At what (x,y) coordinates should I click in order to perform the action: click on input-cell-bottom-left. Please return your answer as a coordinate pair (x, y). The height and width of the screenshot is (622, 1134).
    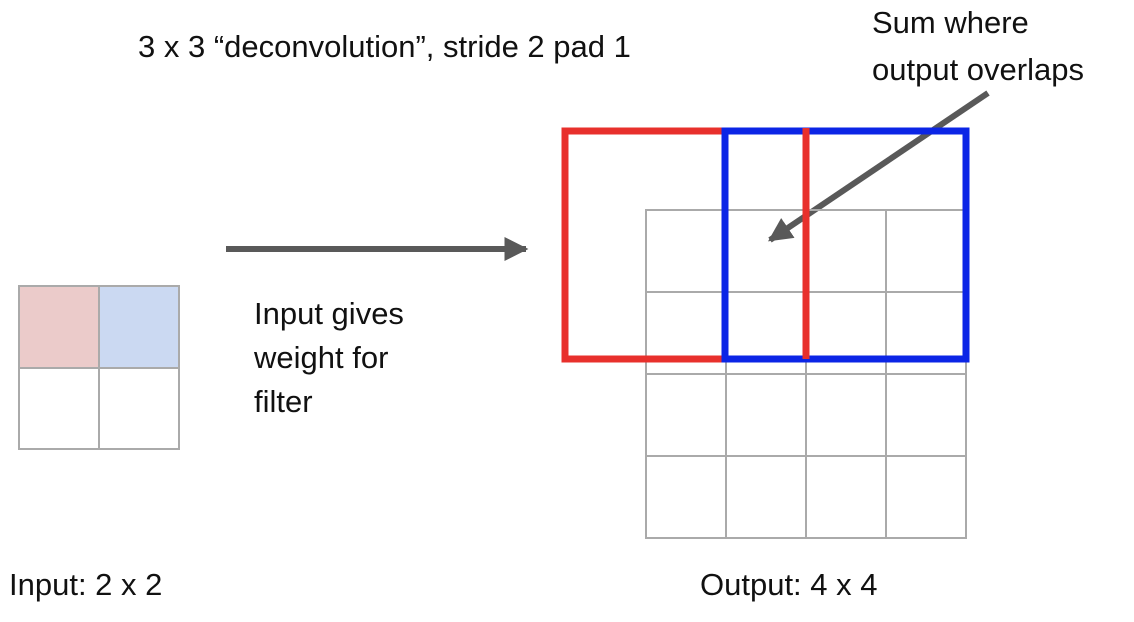
    Looking at the image, I should click on (59, 408).